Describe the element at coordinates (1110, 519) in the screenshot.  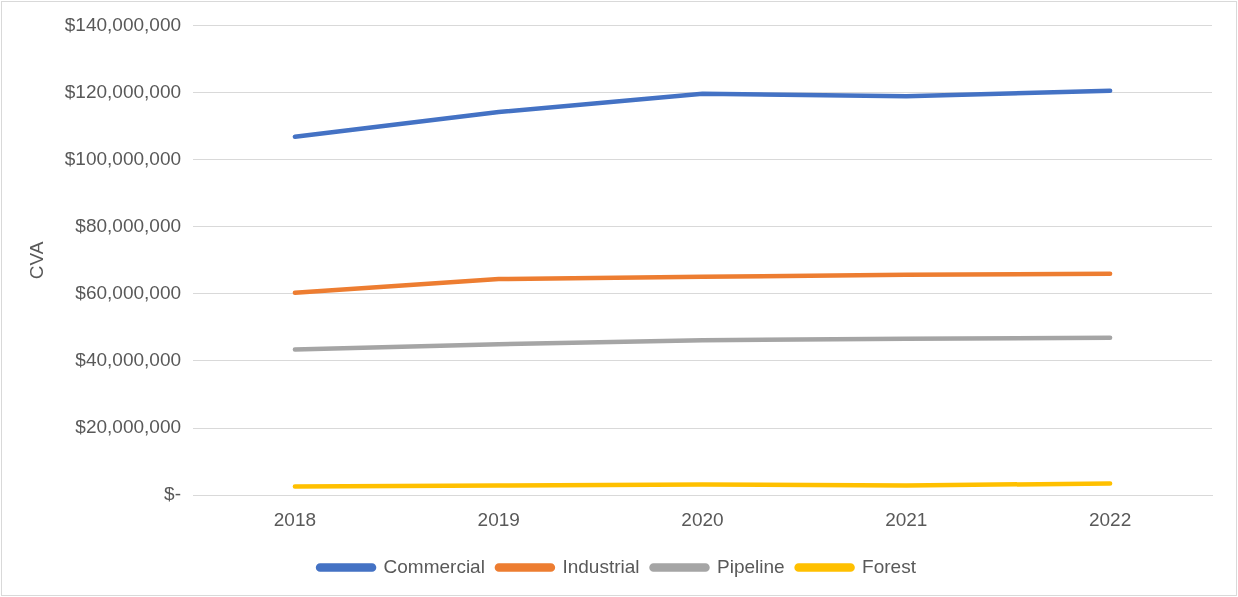
I see `x-tick-label: 2022` at that location.